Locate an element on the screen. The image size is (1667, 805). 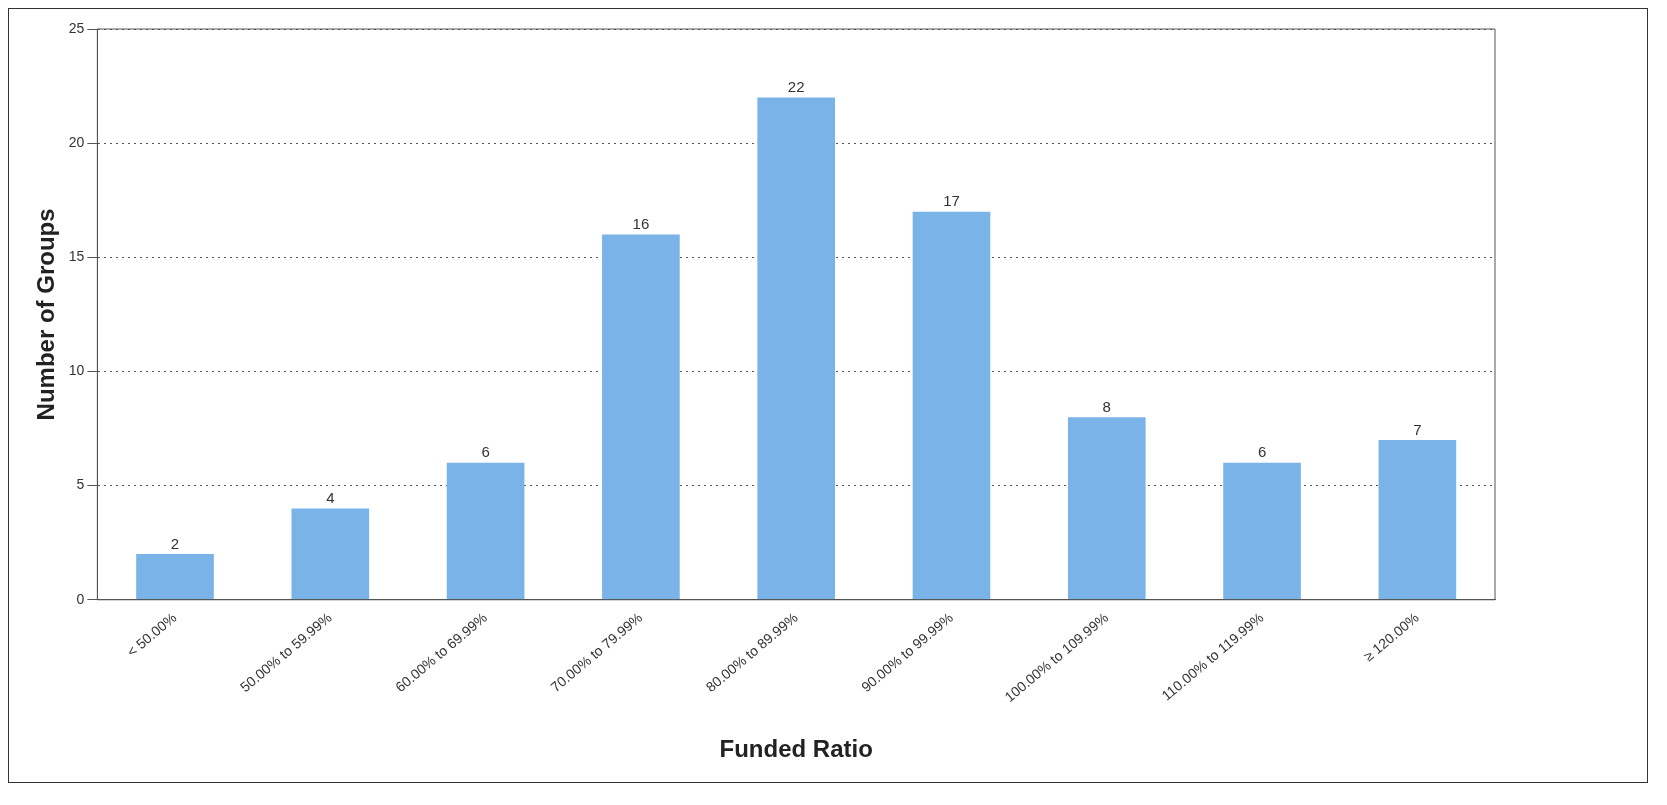
y-axis-title: Number of Groups is located at coordinates (46, 314).